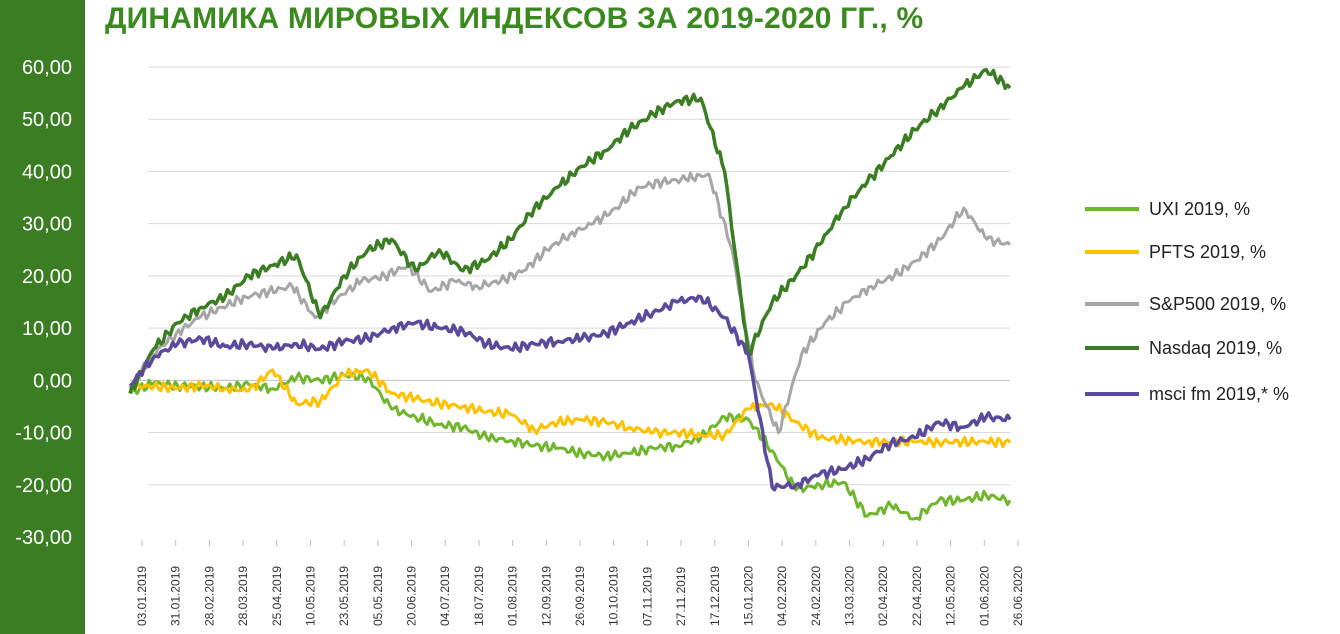 Image resolution: width=1340 pixels, height=634 pixels. Describe the element at coordinates (513, 596) in the screenshot. I see `x-tick-label: 01.08.2019` at that location.